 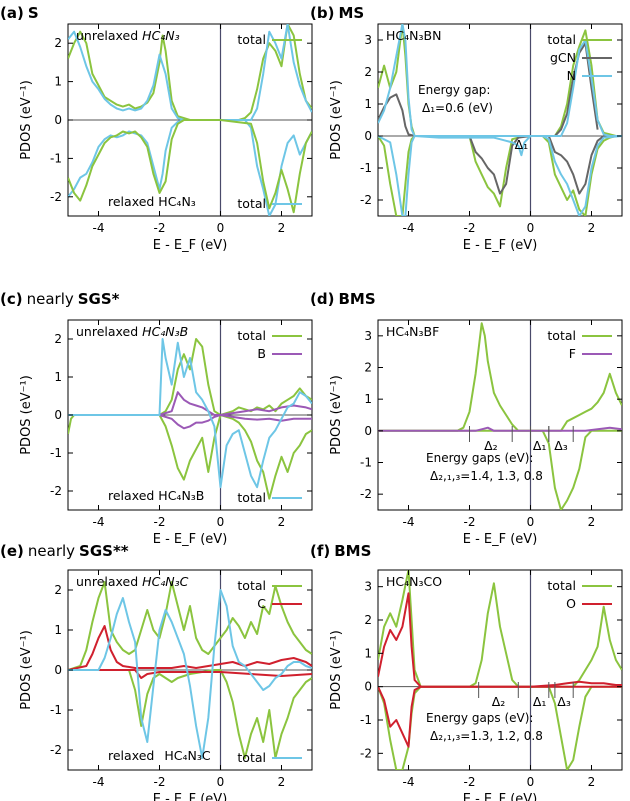 I want to click on legend-label: N, so click(x=571, y=75).